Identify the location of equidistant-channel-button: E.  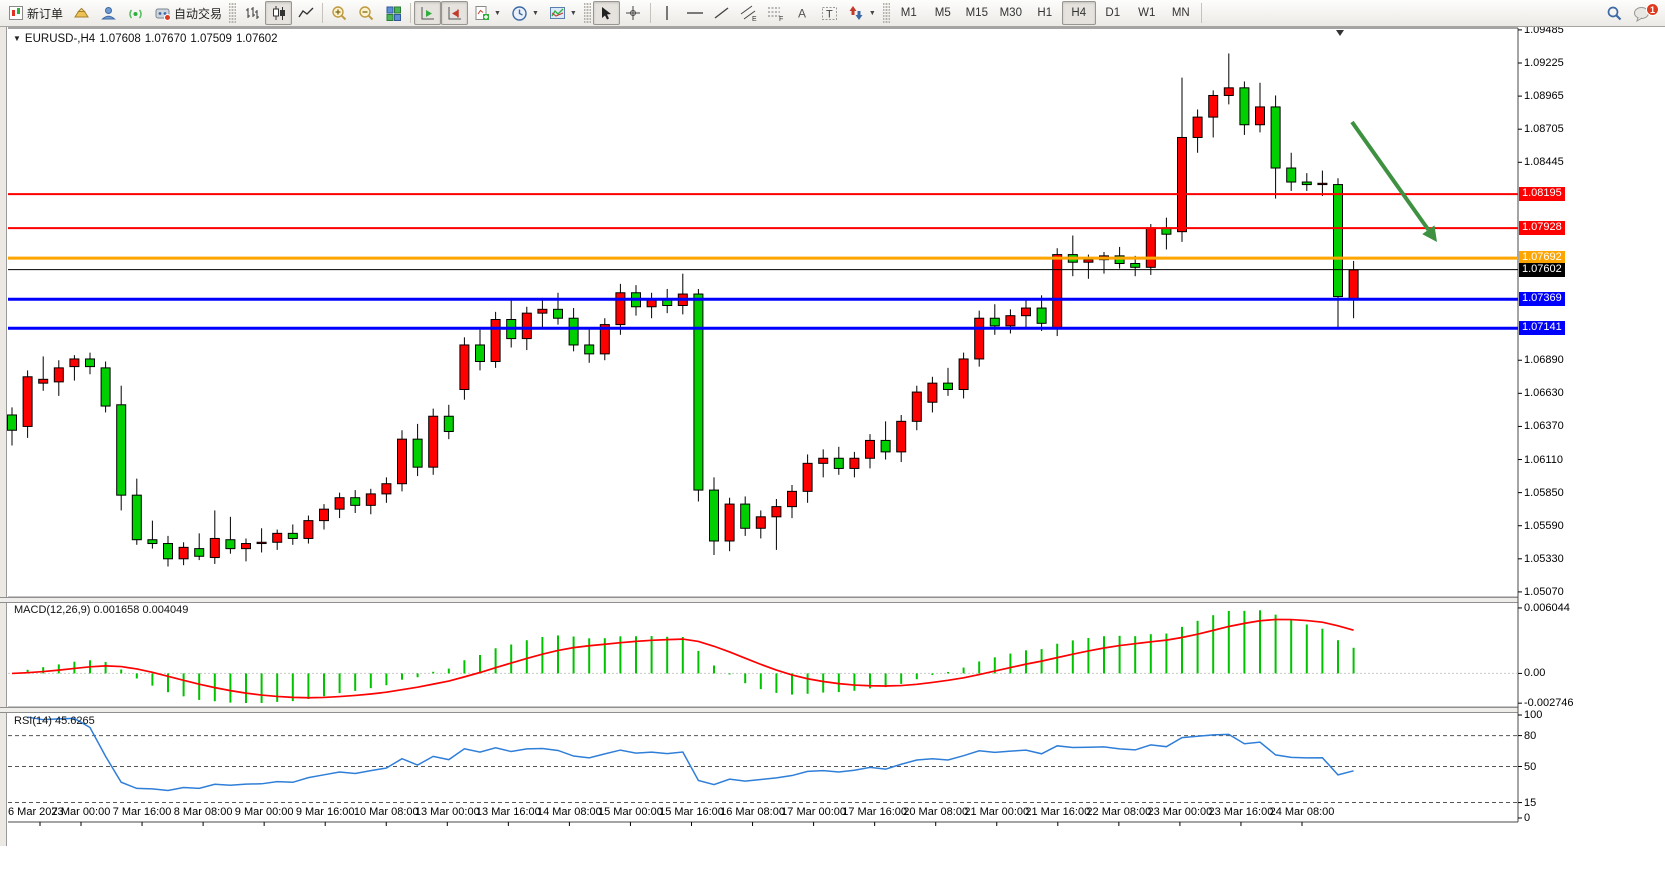
(748, 13).